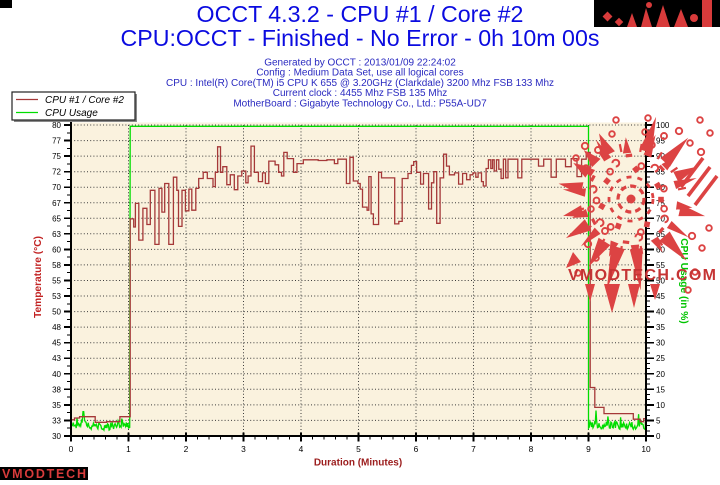  Describe the element at coordinates (663, 125) in the screenshot. I see `svg-text: 100` at that location.